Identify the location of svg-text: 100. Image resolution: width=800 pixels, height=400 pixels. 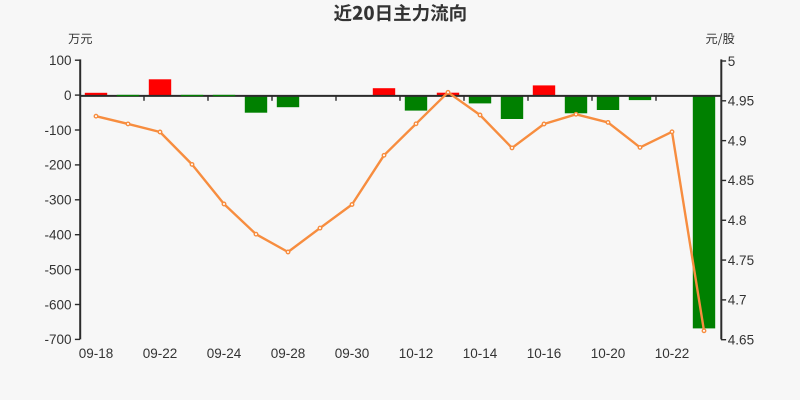
(60, 60).